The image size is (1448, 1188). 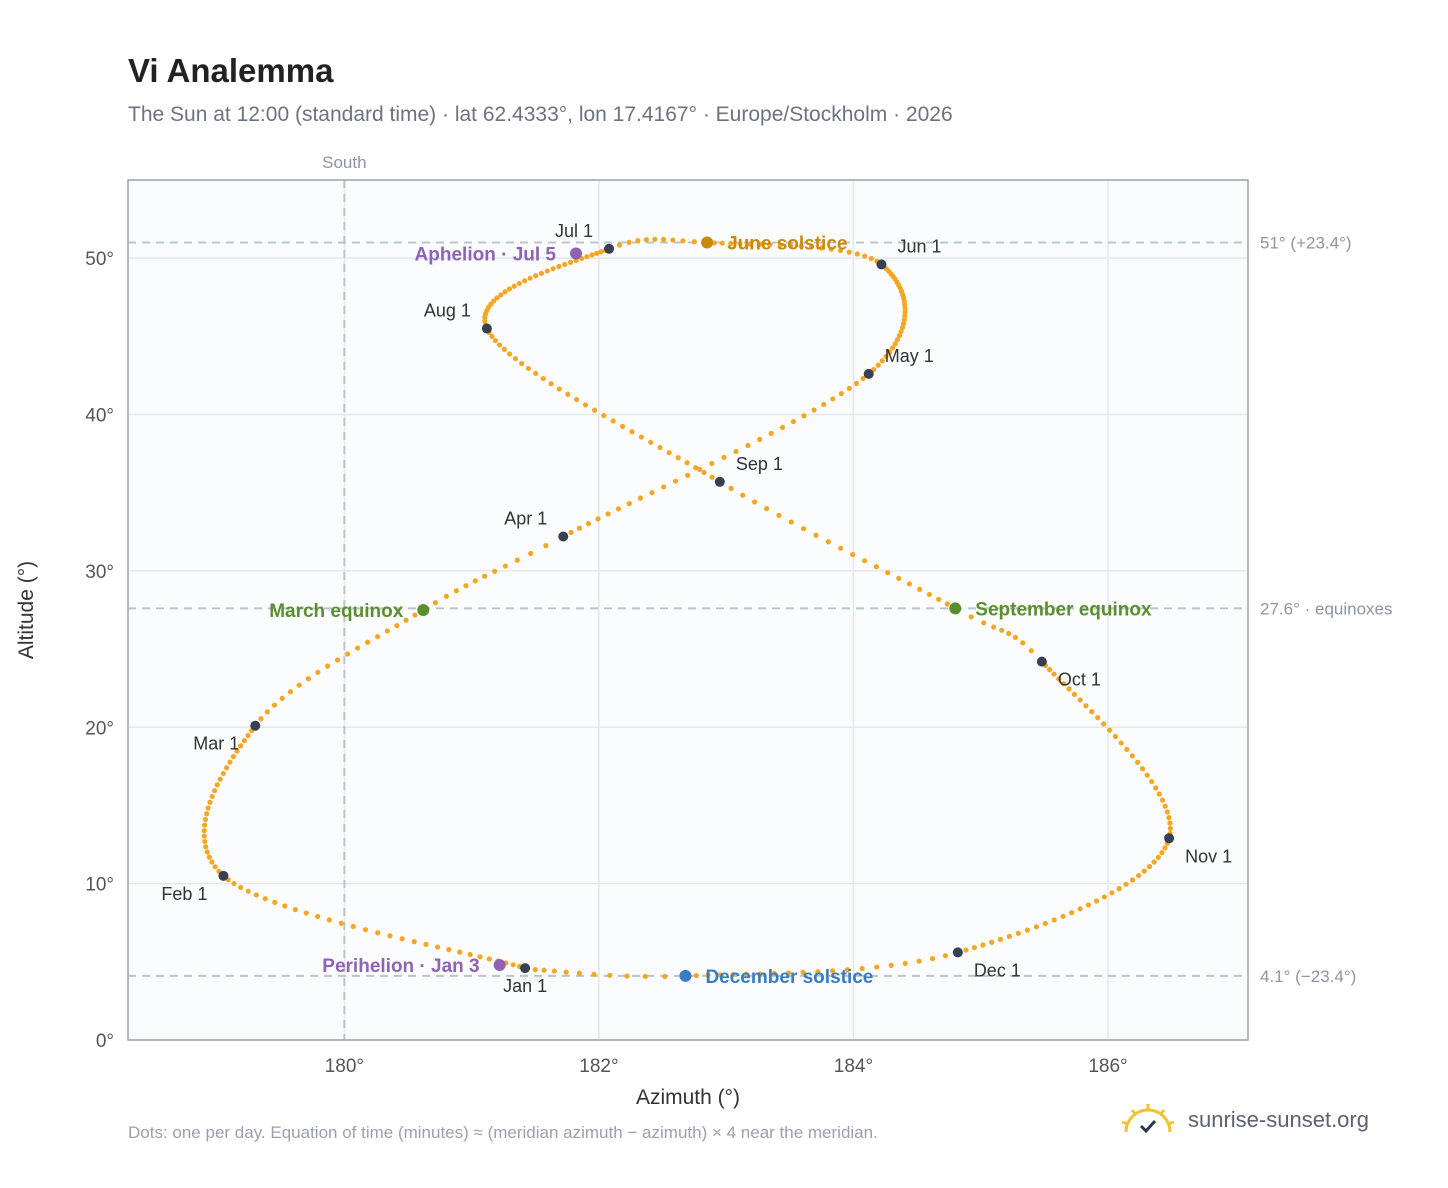 I want to click on event-label: Aphelion · Jul 5, so click(x=486, y=254).